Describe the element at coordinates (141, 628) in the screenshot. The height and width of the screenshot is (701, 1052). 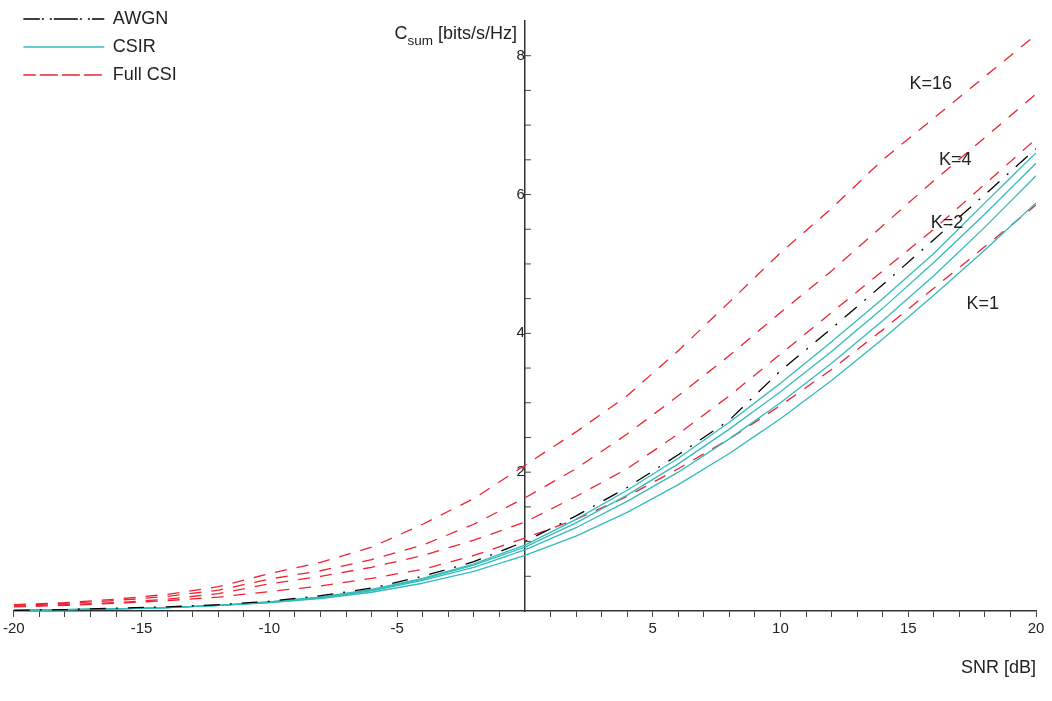
I see `x-tick-label: -15` at that location.